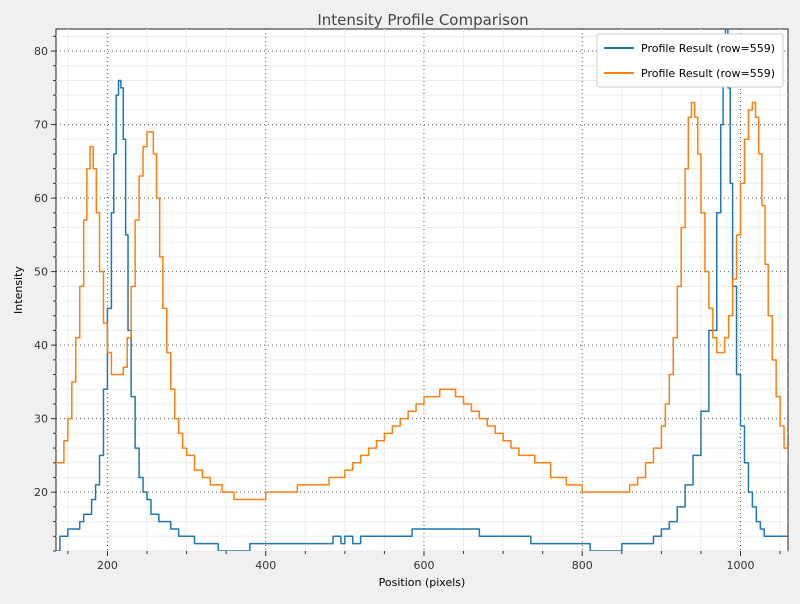  What do you see at coordinates (41, 125) in the screenshot?
I see `y-tick-label: 70` at bounding box center [41, 125].